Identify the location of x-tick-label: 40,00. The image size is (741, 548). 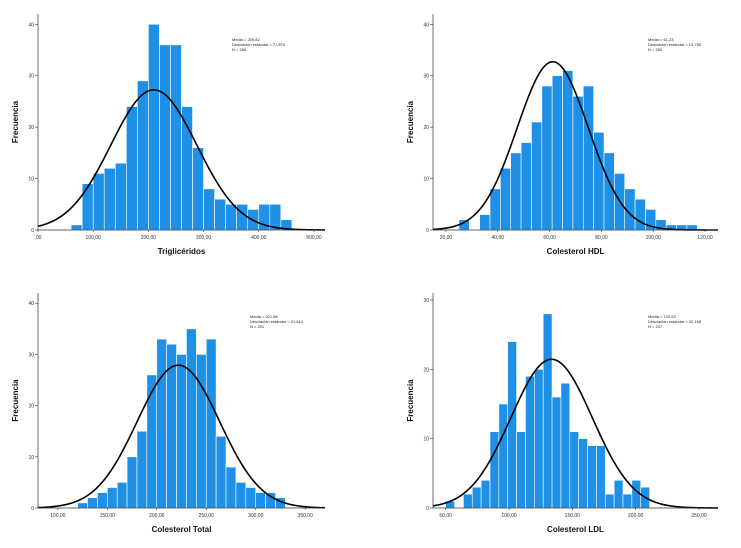
(498, 238).